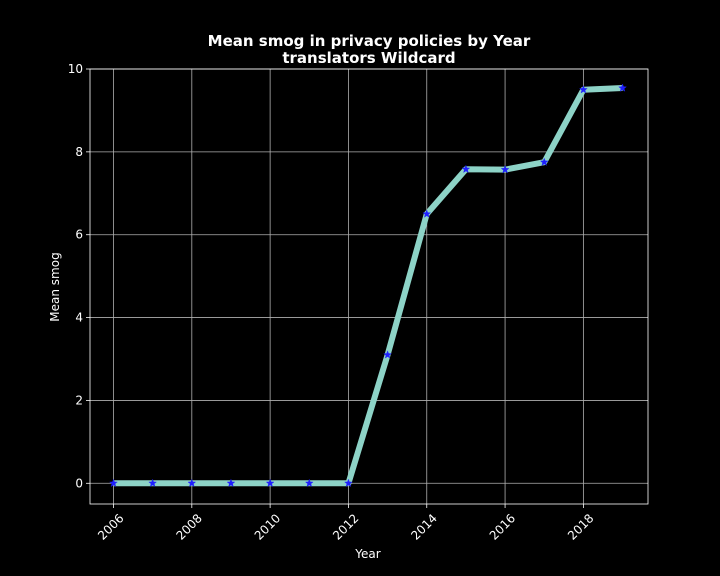  What do you see at coordinates (55, 286) in the screenshot?
I see `y-axis-label: Mean smog` at bounding box center [55, 286].